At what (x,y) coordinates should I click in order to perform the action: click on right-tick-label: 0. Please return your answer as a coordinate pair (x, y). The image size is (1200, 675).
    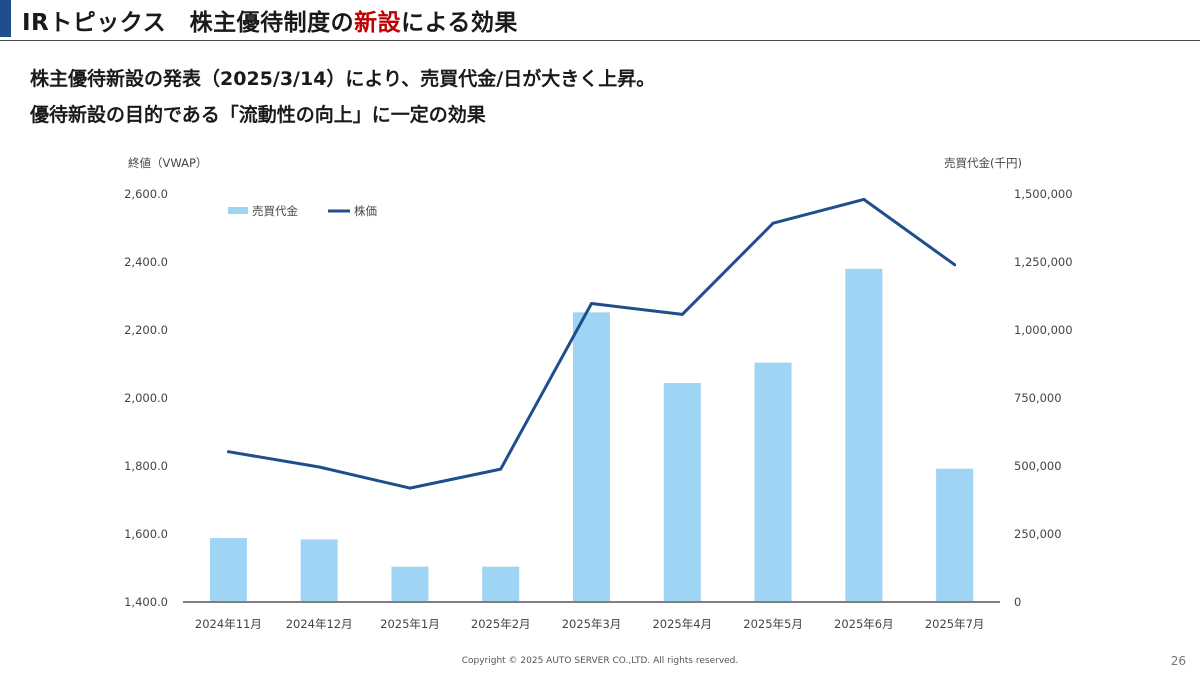
    Looking at the image, I should click on (1017, 602).